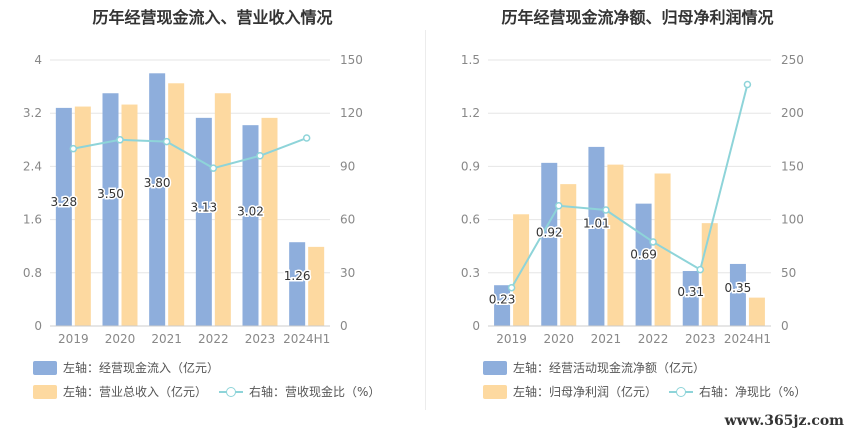 The height and width of the screenshot is (437, 850). I want to click on data-label: 3.13, so click(203, 208).